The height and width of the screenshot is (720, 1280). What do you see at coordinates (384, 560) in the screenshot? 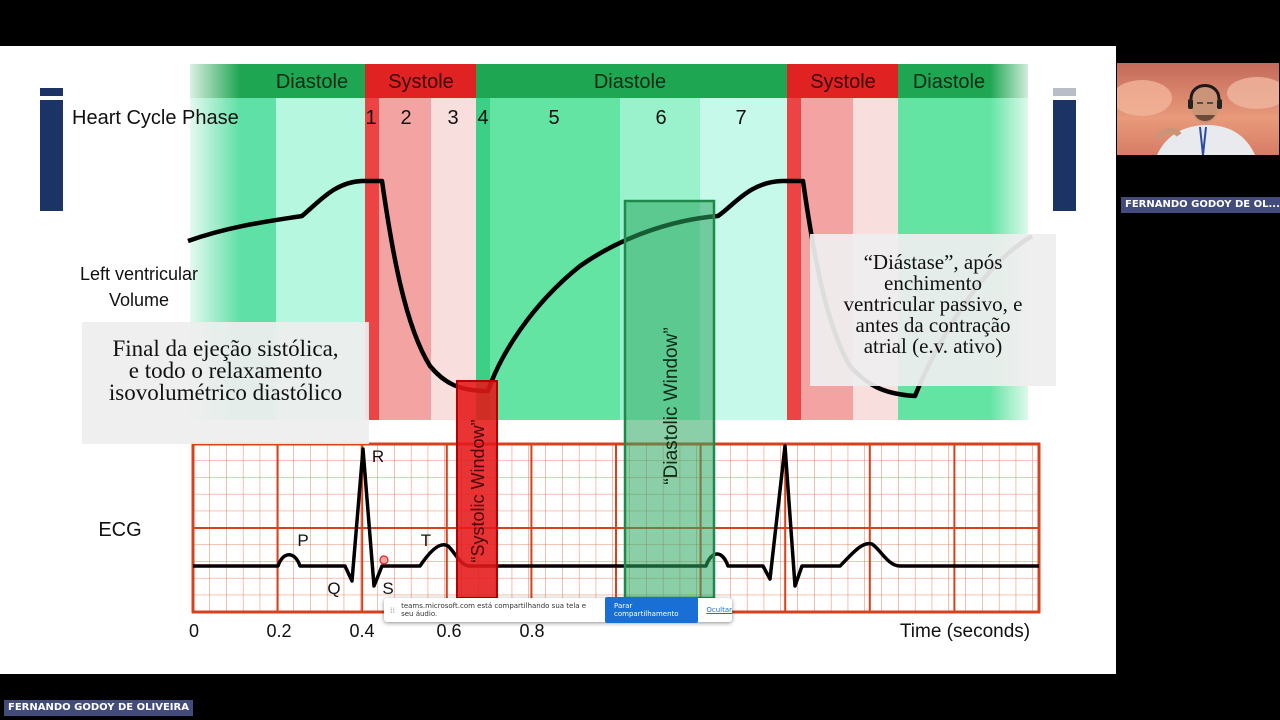
I see `pointer-dot` at bounding box center [384, 560].